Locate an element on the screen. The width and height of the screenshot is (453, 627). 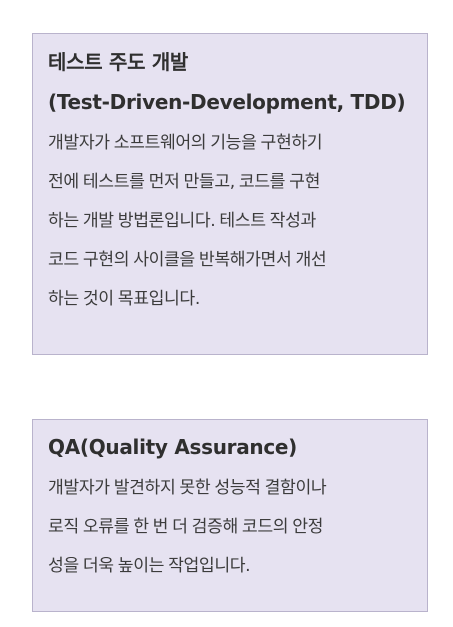
qa-description-line-3: 성을 더욱 높이는 작업입니다. is located at coordinates (149, 566).